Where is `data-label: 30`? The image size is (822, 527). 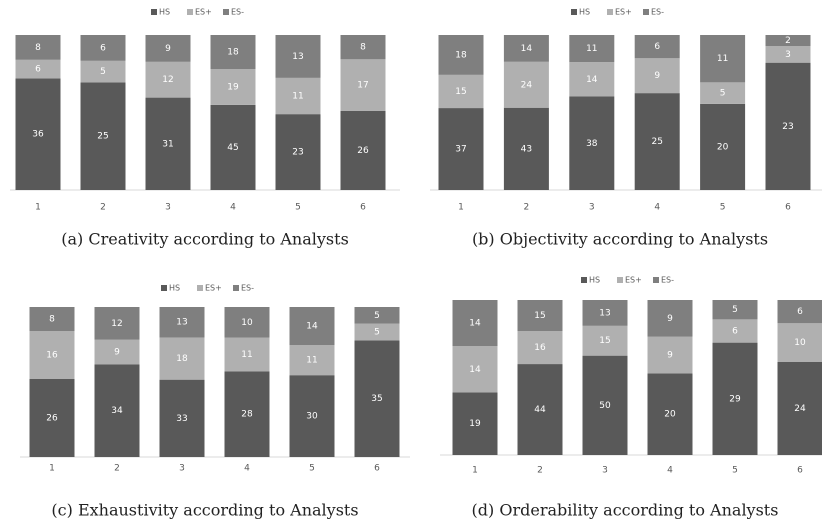
data-label: 30 is located at coordinates (312, 417).